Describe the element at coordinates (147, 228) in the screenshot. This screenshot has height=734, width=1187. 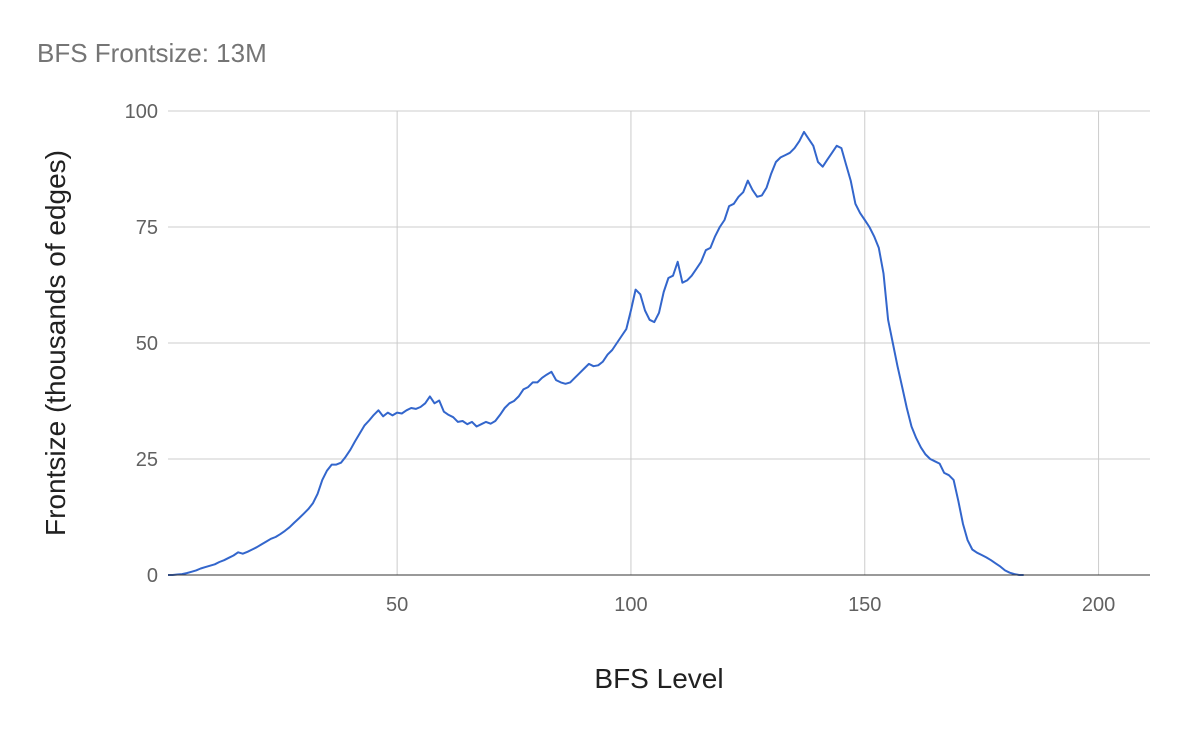
I see `y-tick-label: 75` at that location.